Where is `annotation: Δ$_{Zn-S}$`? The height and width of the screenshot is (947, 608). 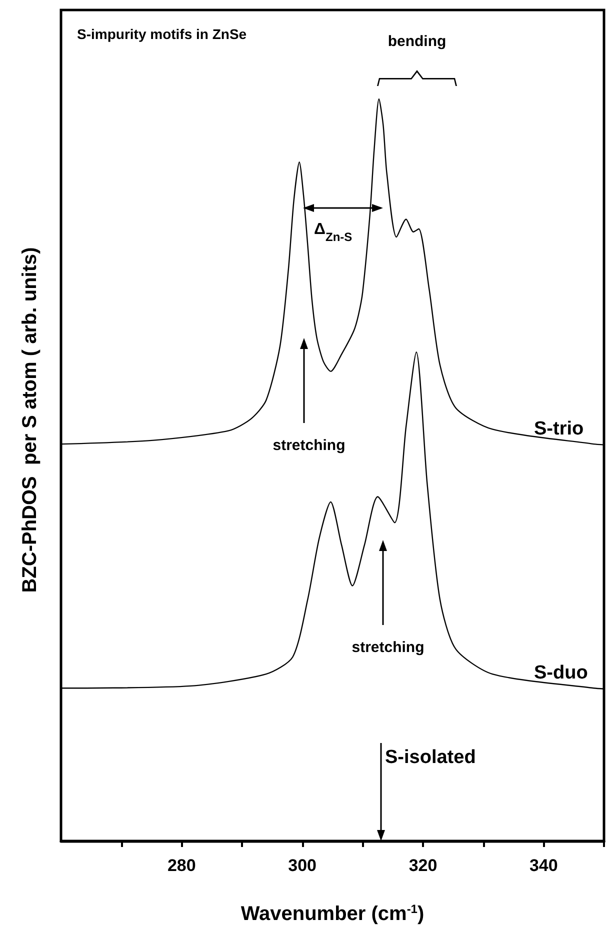
annotation: Δ$_{Zn-S}$ is located at coordinates (333, 232).